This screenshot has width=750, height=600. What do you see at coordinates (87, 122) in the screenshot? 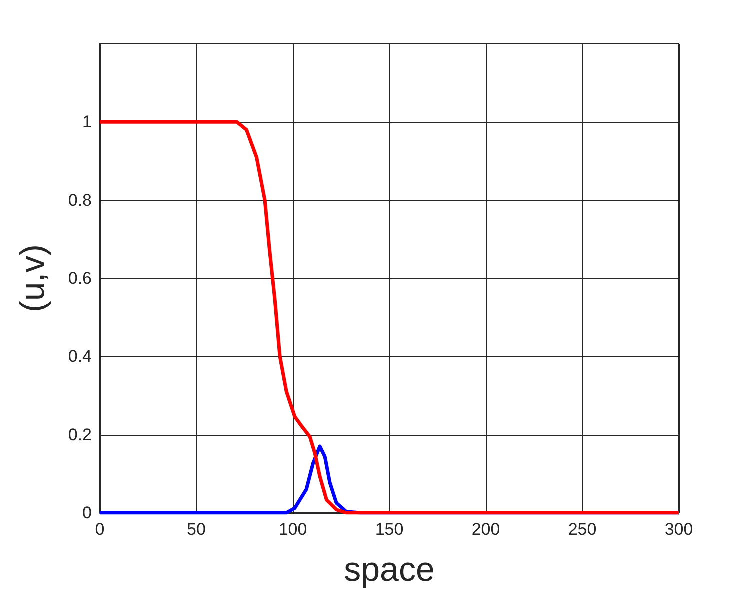
I see `y-tick-label: 1` at bounding box center [87, 122].